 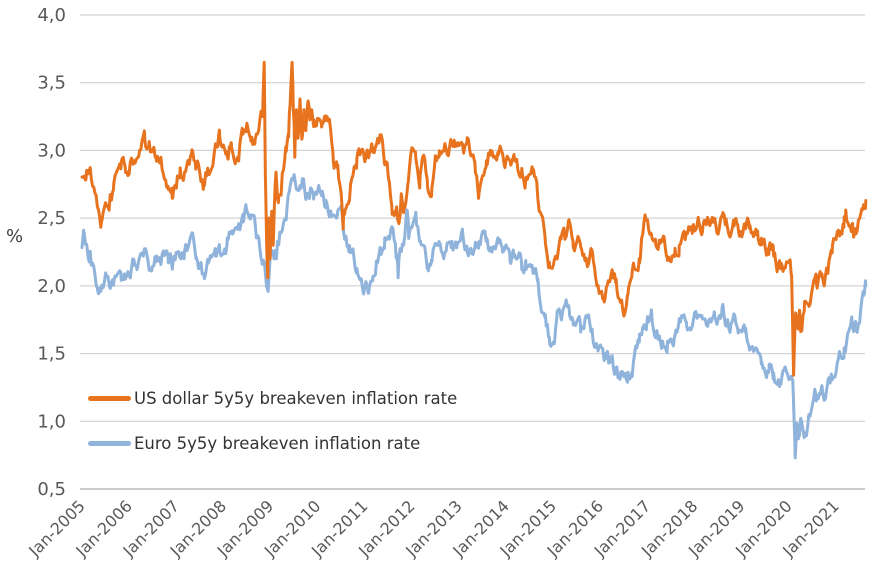 I want to click on y-tick-label: 2,0, so click(x=51, y=286).